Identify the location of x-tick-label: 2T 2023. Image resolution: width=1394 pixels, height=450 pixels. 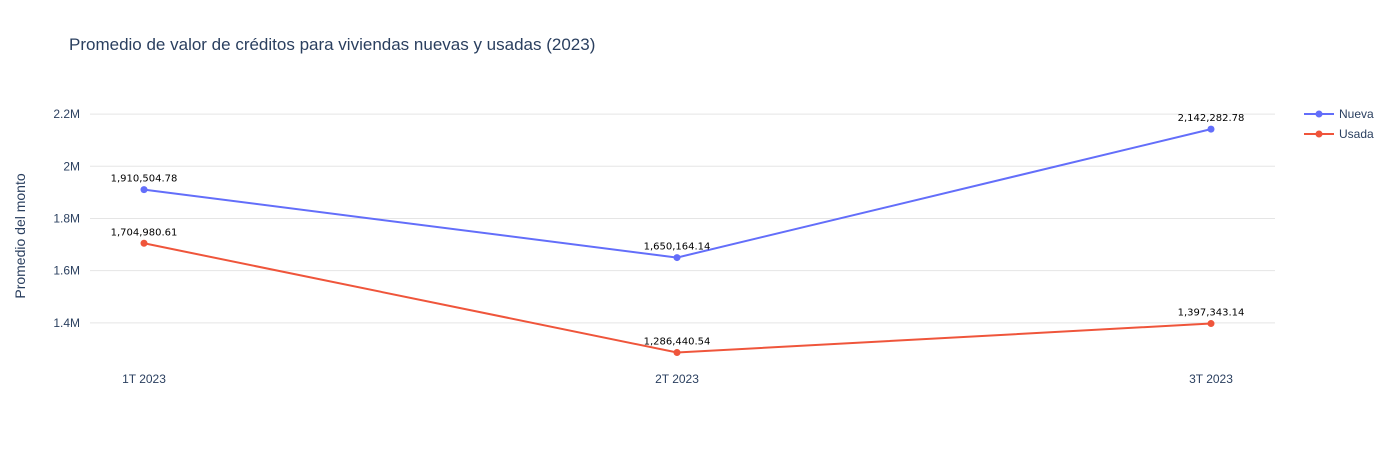
(677, 379).